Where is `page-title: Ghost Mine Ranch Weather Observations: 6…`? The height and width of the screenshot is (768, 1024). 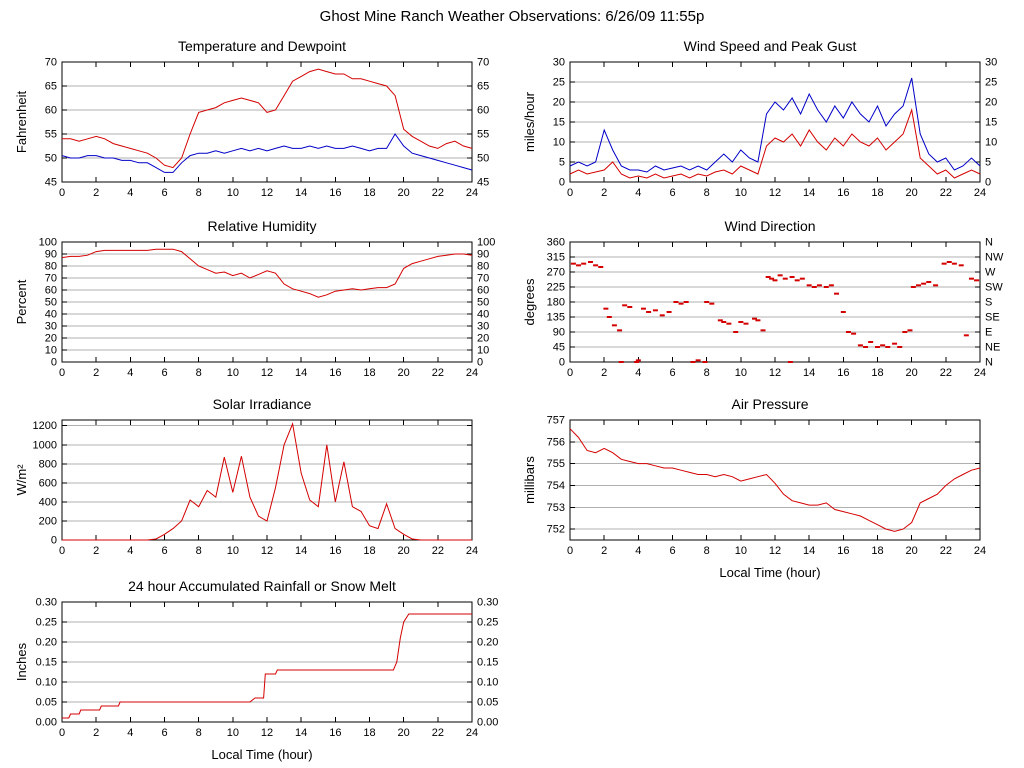 page-title: Ghost Mine Ranch Weather Observations: 6… is located at coordinates (512, 16).